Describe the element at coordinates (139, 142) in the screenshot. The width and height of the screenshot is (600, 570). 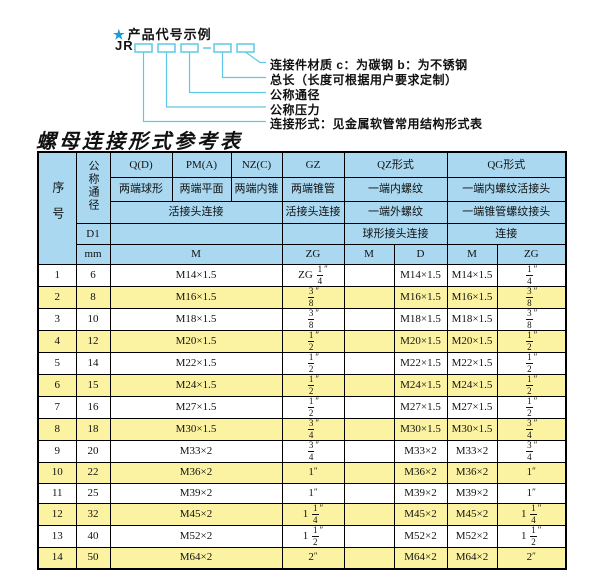
I see `table-title: 螺母连接形式参考表` at that location.